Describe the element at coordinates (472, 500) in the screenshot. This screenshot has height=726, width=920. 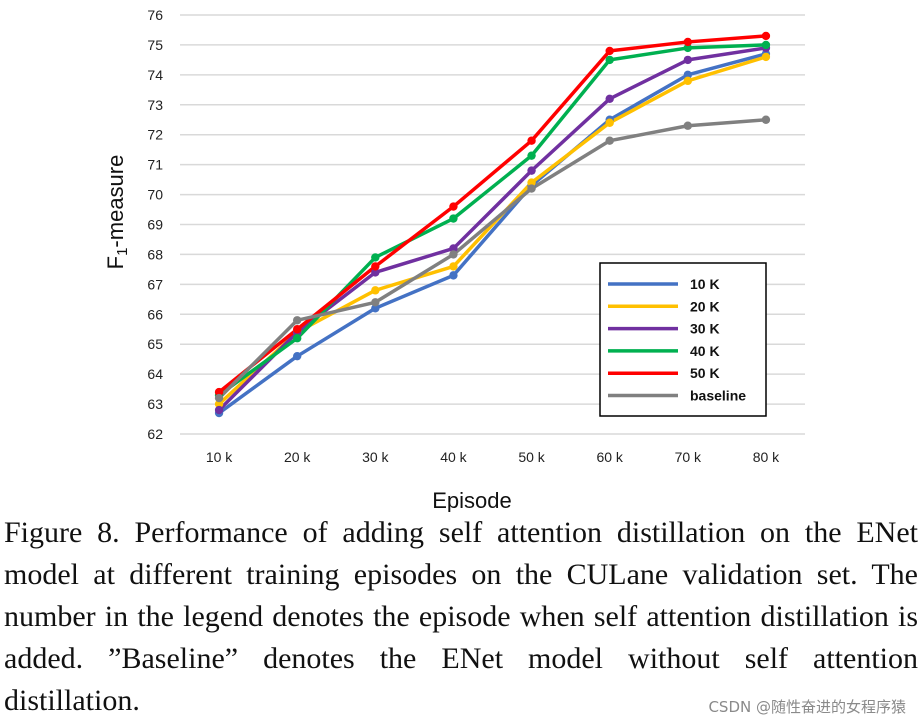
I see `x-axis-title: Episode` at that location.